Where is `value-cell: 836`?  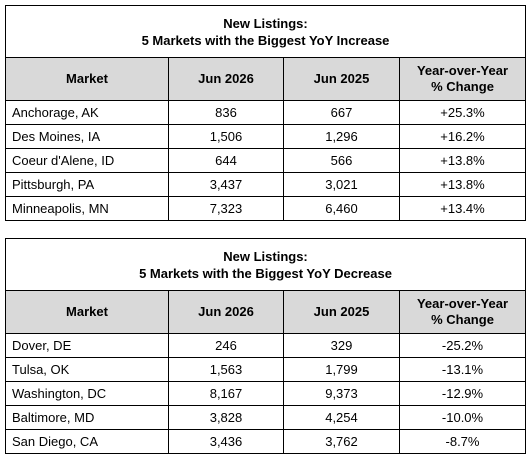
value-cell: 836 is located at coordinates (226, 112).